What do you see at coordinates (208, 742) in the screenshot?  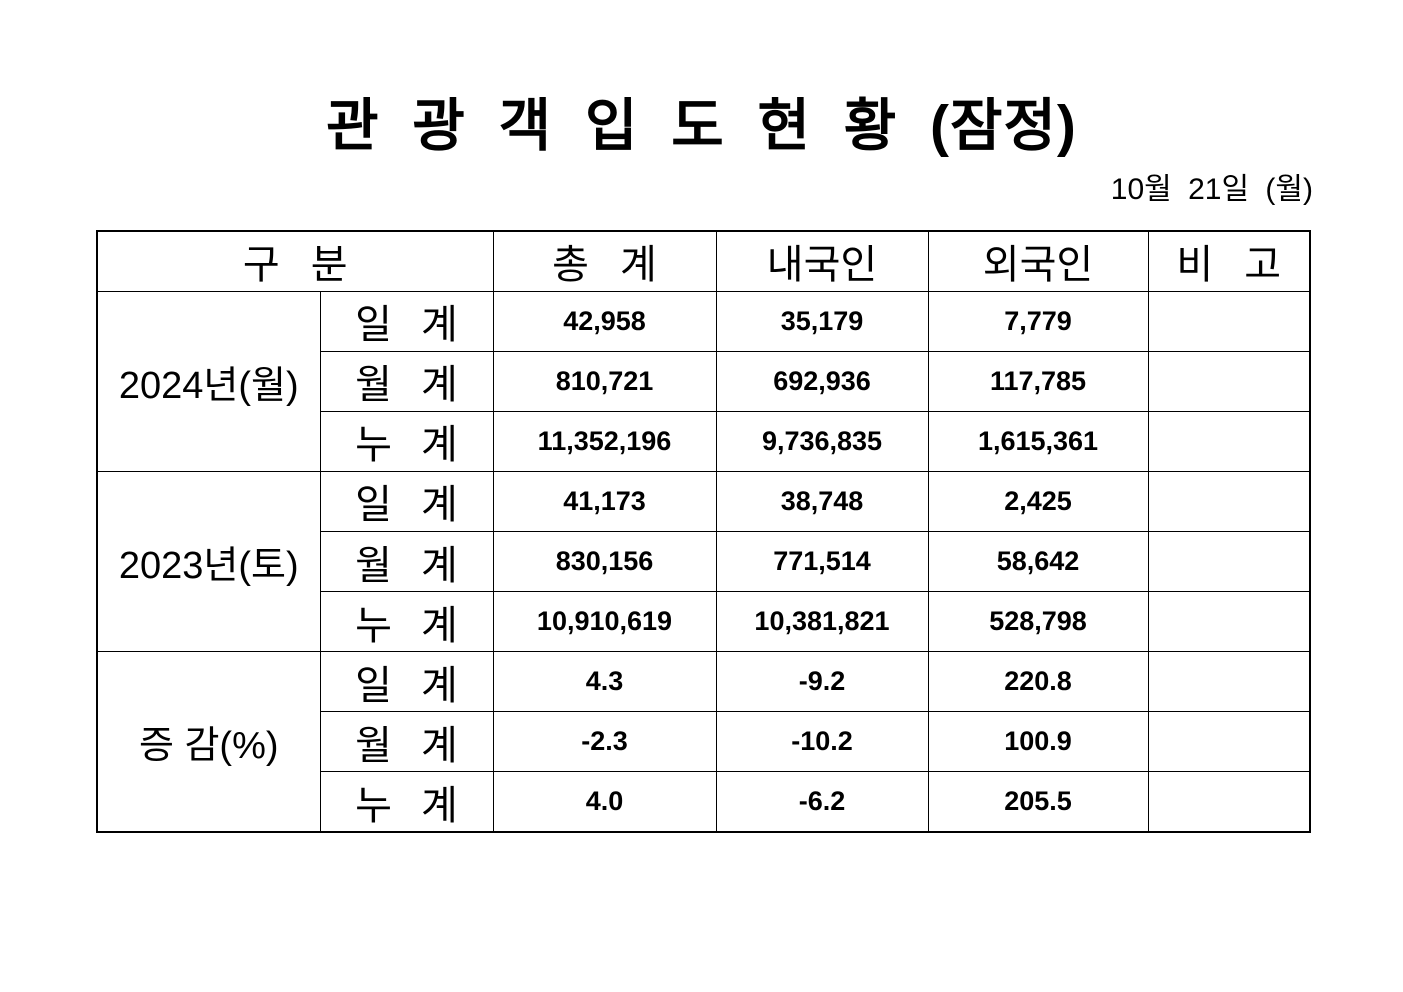 I see `group-label-change: 증 감(%)` at bounding box center [208, 742].